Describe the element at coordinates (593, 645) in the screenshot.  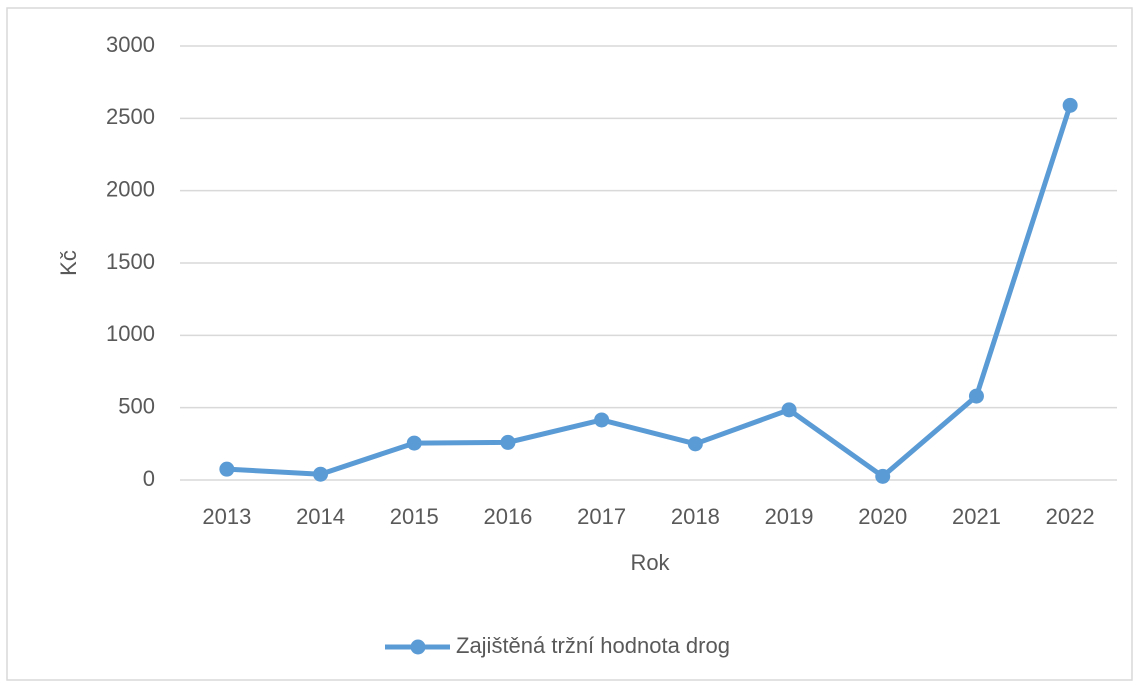
I see `legend-label: Zajištěná tržní hodnota drog` at that location.